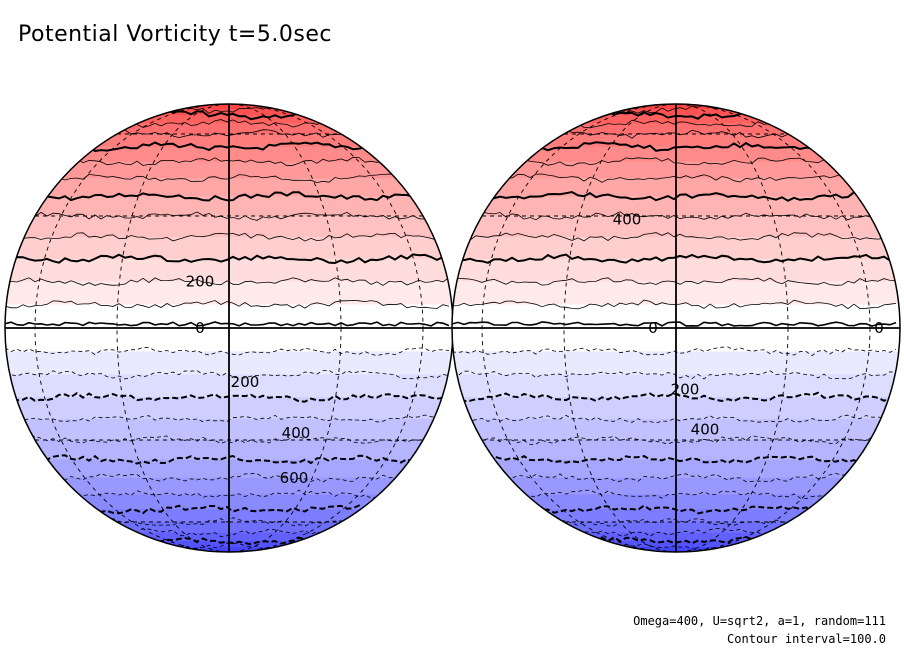 Image resolution: width=904 pixels, height=654 pixels. I want to click on plot-title: Potential Vorticity t=5.0sec, so click(175, 34).